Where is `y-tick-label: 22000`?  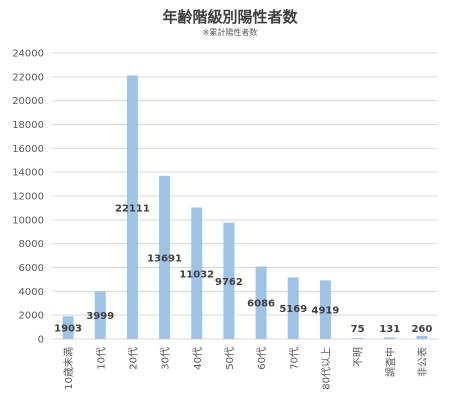 y-tick-label: 22000 is located at coordinates (28, 77).